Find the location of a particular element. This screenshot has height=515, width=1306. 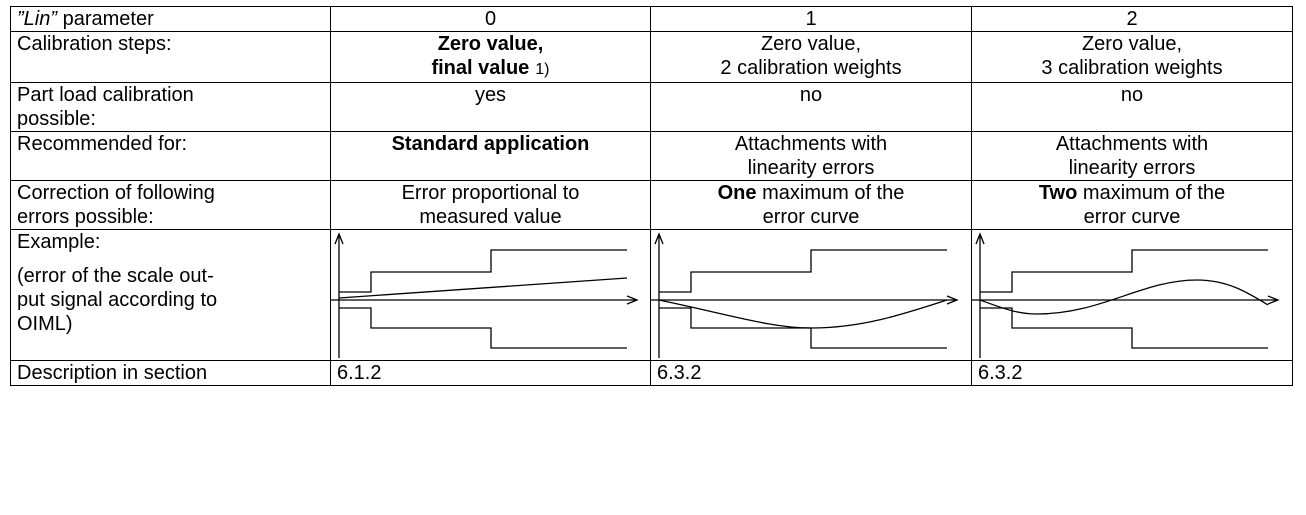

line: final value 1) is located at coordinates (490, 69).